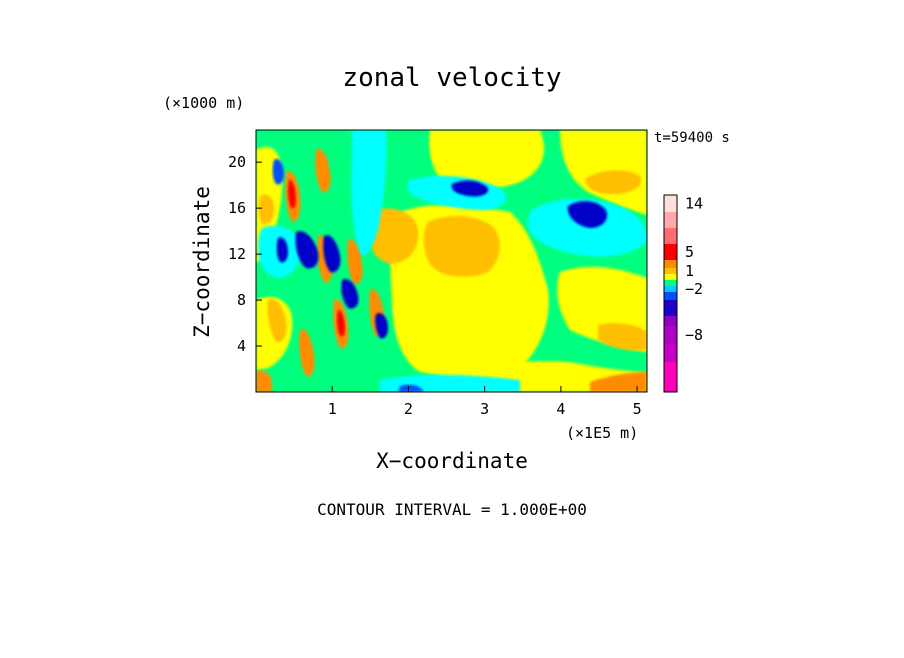 Image resolution: width=904 pixels, height=658 pixels. I want to click on y-tick-label: 12, so click(237, 254).